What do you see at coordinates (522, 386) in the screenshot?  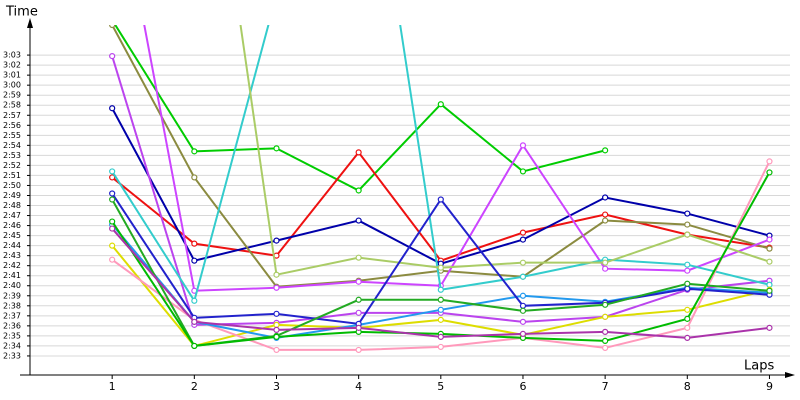 I see `x-tick-label: 6` at bounding box center [522, 386].